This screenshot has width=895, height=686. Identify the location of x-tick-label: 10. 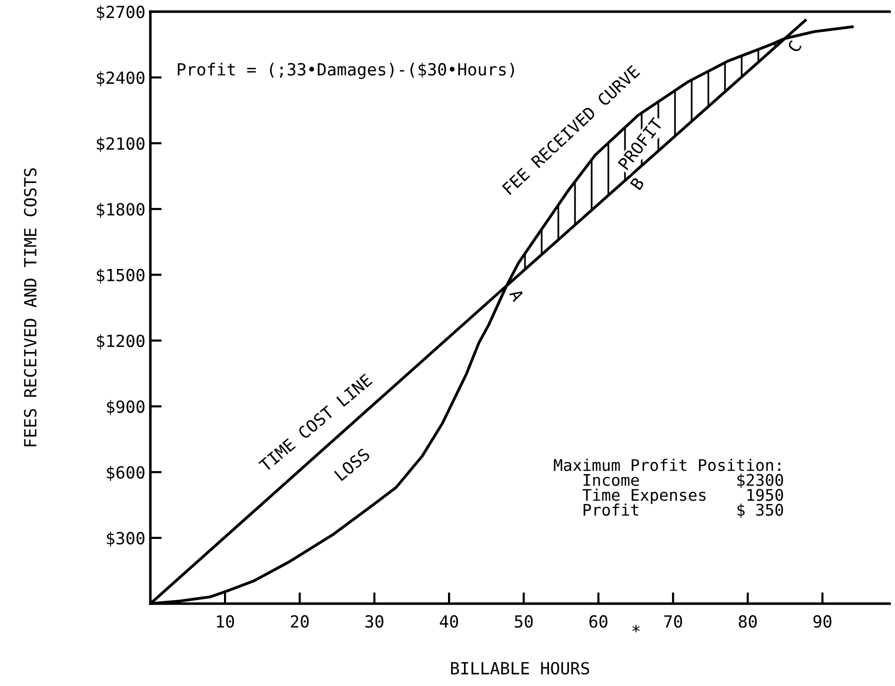
(225, 621).